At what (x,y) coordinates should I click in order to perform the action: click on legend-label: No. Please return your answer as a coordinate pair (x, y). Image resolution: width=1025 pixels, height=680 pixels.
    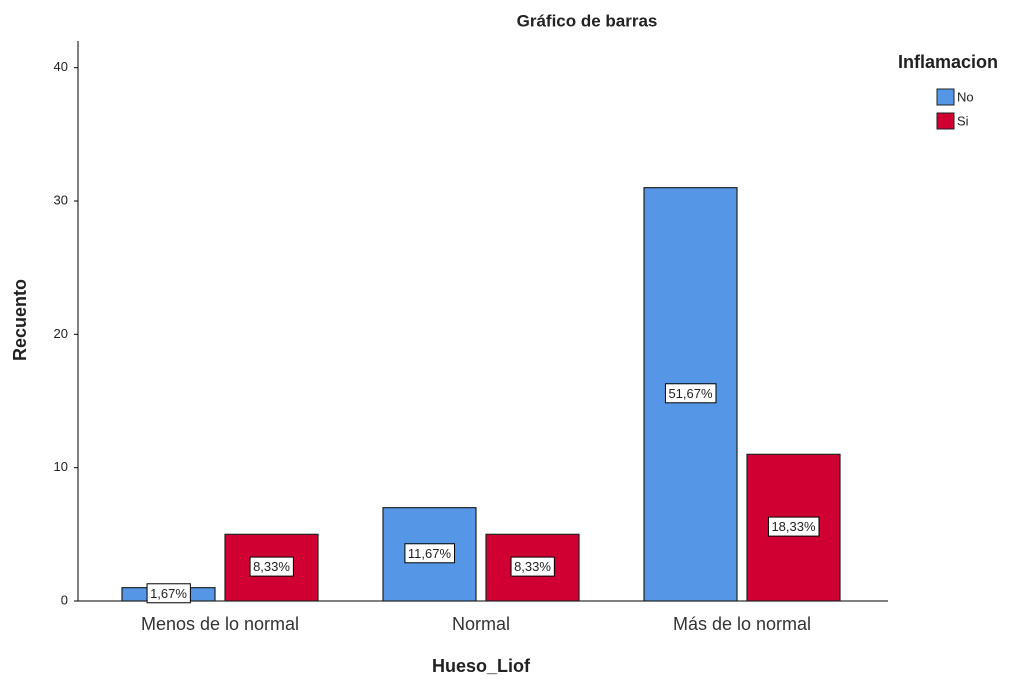
    Looking at the image, I should click on (965, 96).